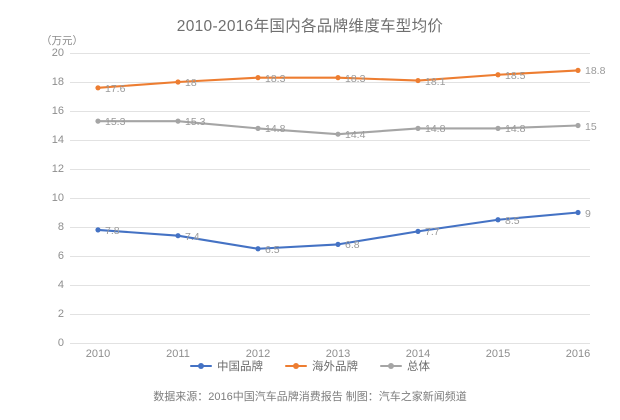 The image size is (620, 420). Describe the element at coordinates (60, 314) in the screenshot. I see `y-axis-tick-label: 2` at that location.